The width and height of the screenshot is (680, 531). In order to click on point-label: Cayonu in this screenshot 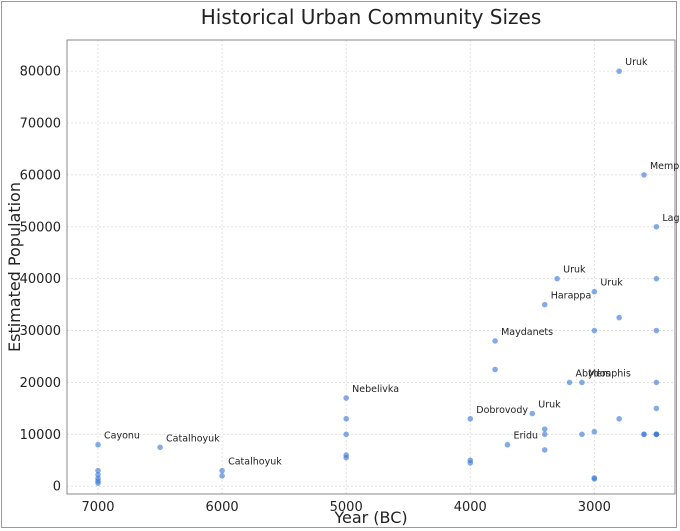, I will do `click(122, 436)`.